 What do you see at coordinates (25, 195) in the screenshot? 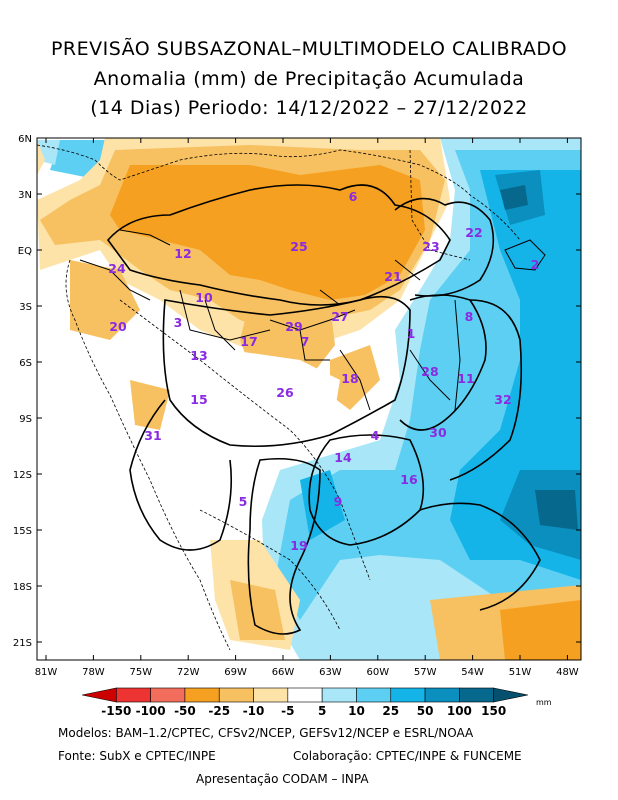
I see `lat-tick-label: 3N` at bounding box center [25, 195].